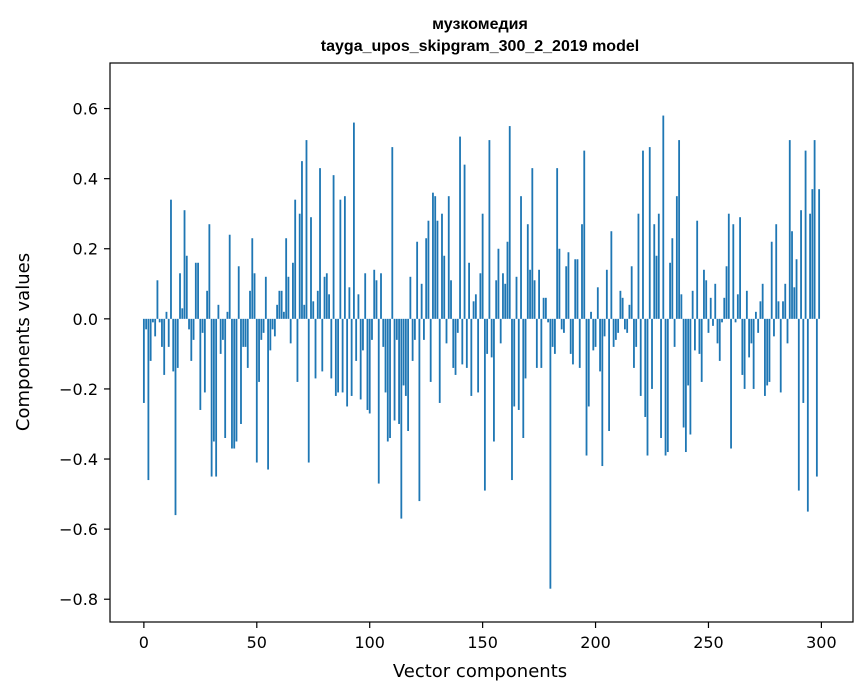 The height and width of the screenshot is (696, 867). Describe the element at coordinates (480, 671) in the screenshot. I see `x-axis-label: Vector components` at that location.